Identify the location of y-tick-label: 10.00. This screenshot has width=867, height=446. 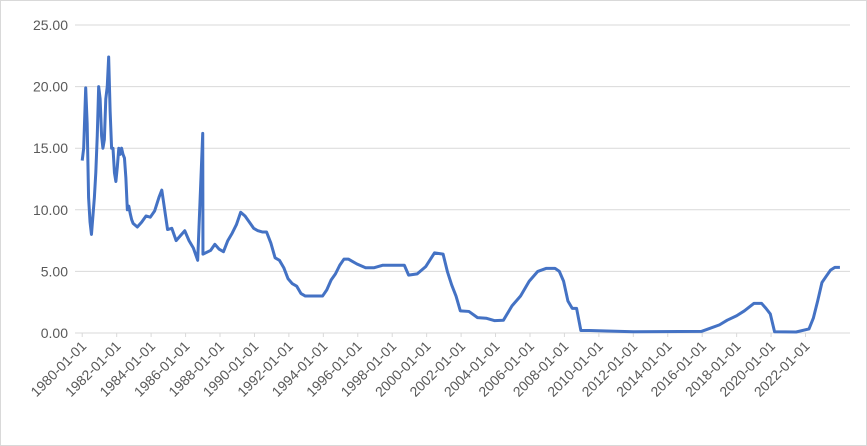
(50, 210).